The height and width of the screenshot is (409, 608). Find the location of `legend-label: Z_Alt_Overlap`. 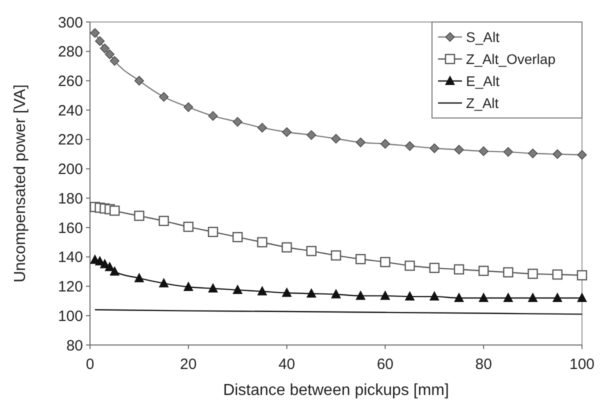

legend-label: Z_Alt_Overlap is located at coordinates (511, 58).